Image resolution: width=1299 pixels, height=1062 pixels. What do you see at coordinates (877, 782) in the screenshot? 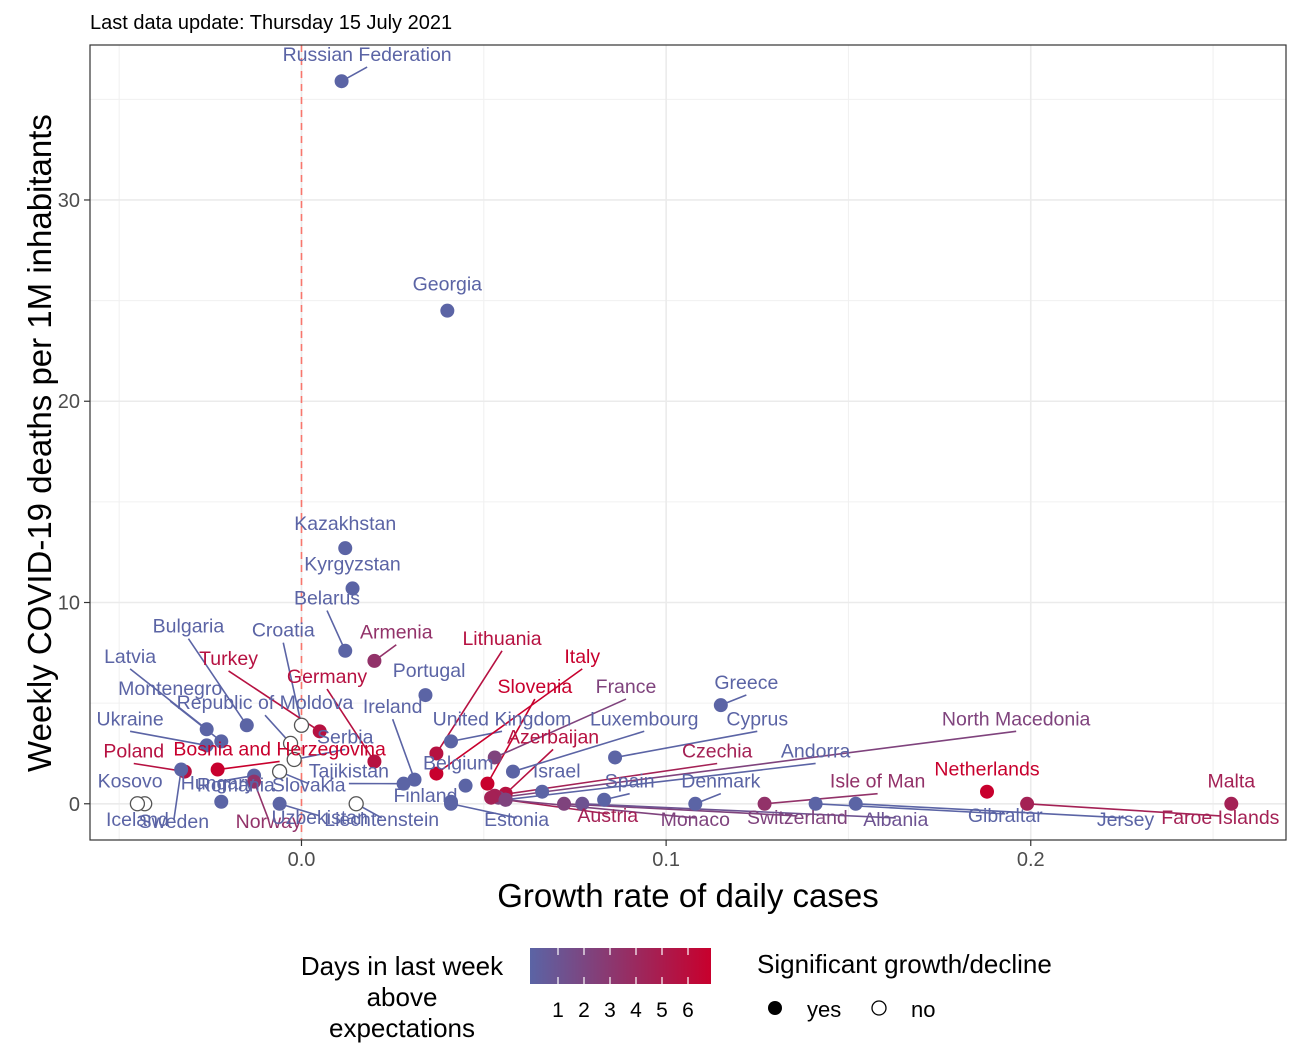
I see `point-label-33: Isle of Man` at bounding box center [877, 782].